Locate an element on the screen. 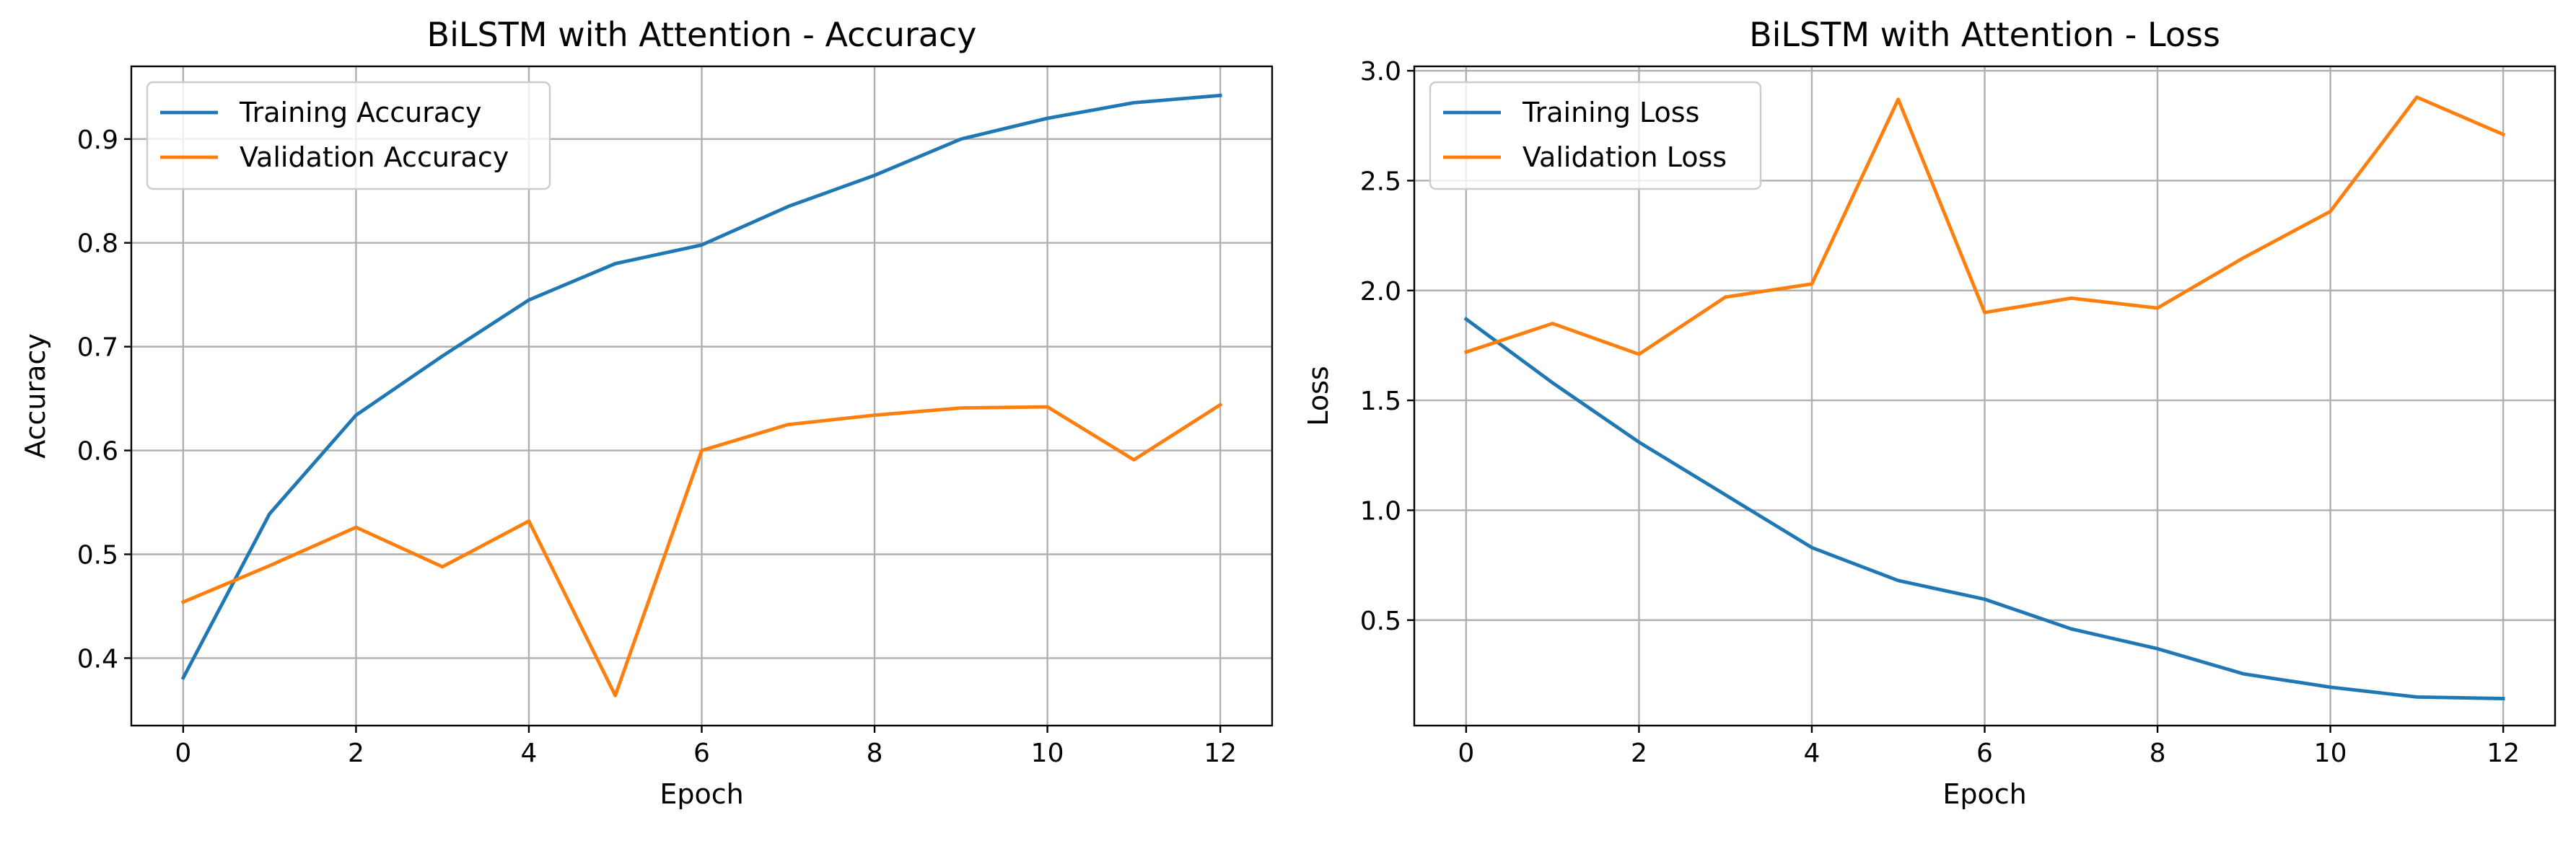 The width and height of the screenshot is (2576, 841). y-tick-label: 0.6 is located at coordinates (97, 452).